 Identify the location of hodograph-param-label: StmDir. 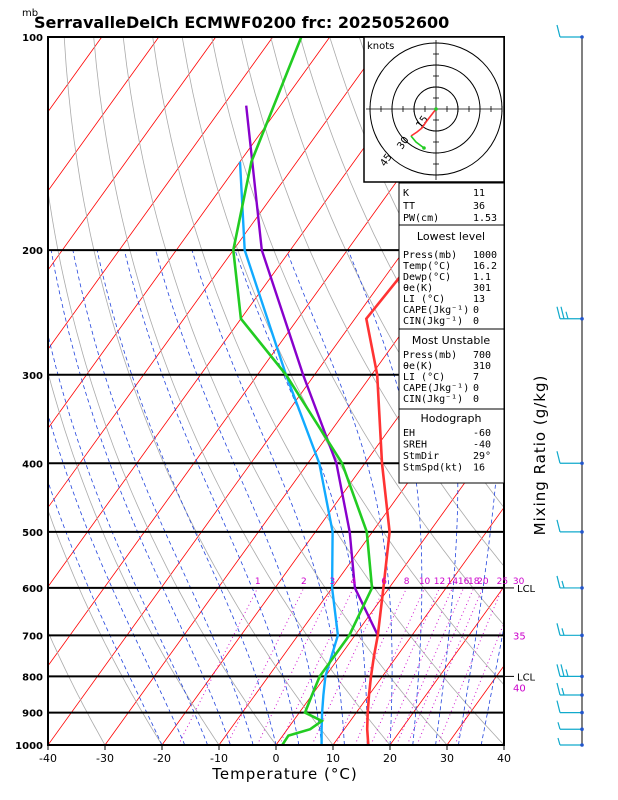
(421, 456).